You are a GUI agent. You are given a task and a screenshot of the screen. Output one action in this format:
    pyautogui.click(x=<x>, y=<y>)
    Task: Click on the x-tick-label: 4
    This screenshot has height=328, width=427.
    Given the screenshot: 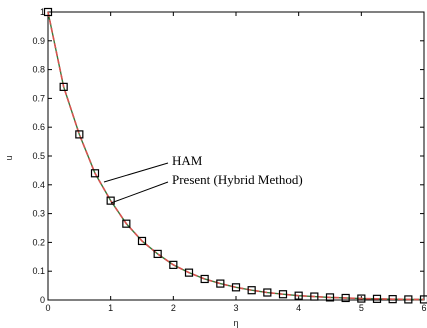 What is the action you would take?
    pyautogui.click(x=298, y=308)
    